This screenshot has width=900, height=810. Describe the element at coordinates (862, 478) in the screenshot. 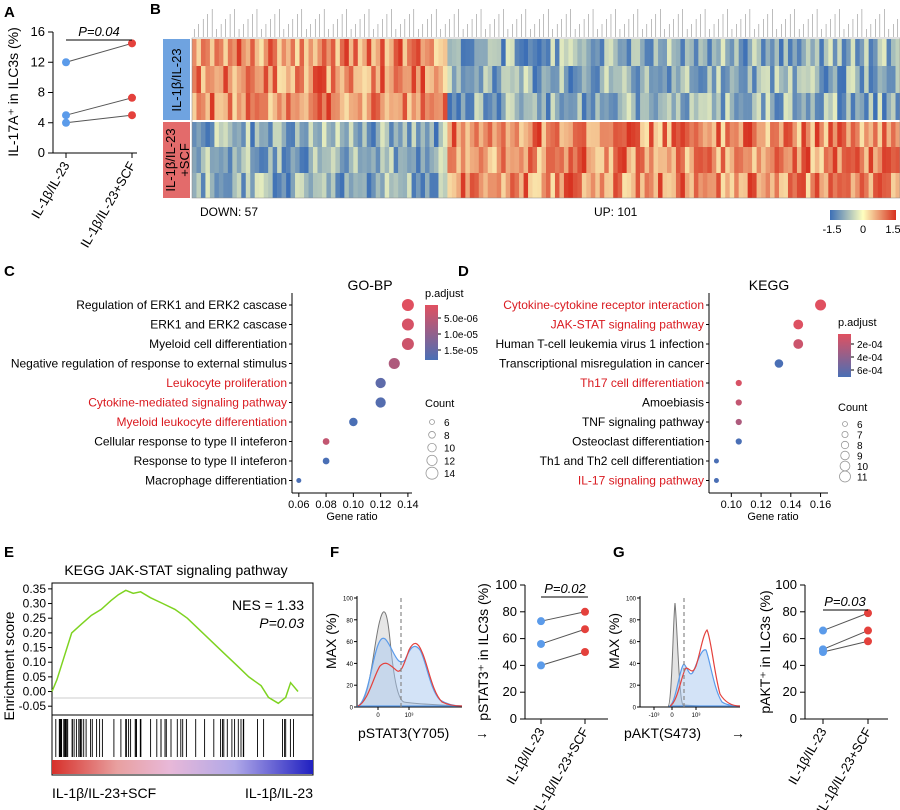

I see `panel-d-count-legend-label: 11` at that location.